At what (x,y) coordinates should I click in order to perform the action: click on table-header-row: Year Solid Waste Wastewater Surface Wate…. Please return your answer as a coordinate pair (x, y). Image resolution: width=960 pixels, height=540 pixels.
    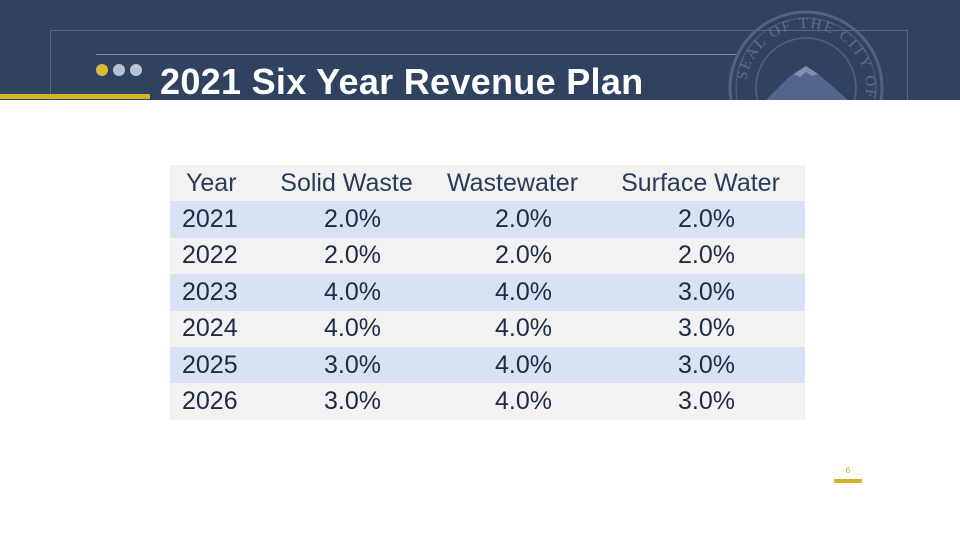
    Looking at the image, I should click on (487, 183).